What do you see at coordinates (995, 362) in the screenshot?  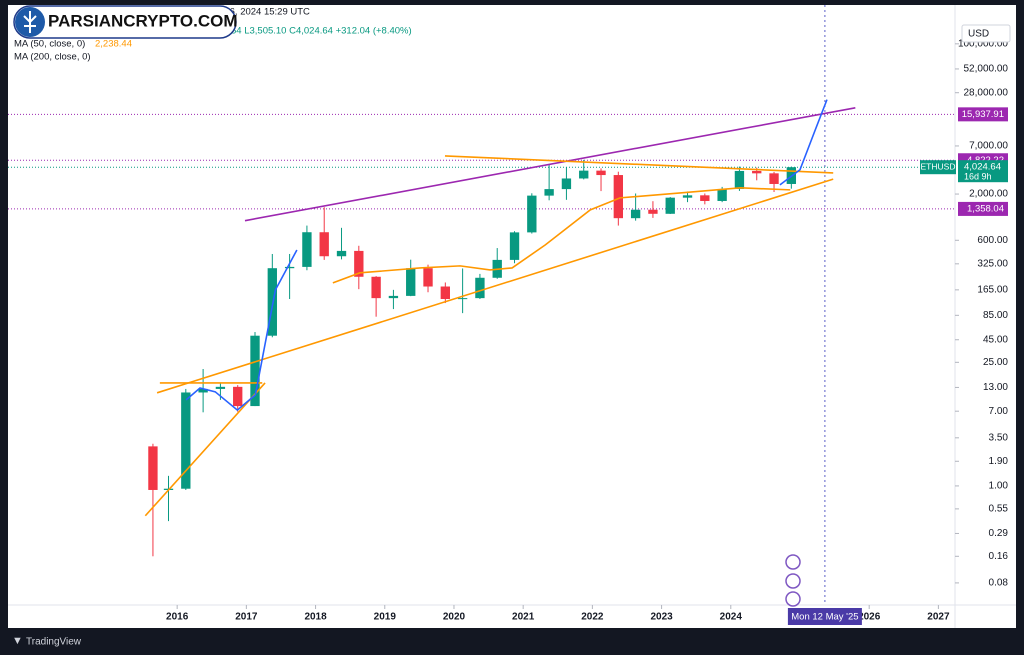 I see `y-tick-label: 25.00` at bounding box center [995, 362].